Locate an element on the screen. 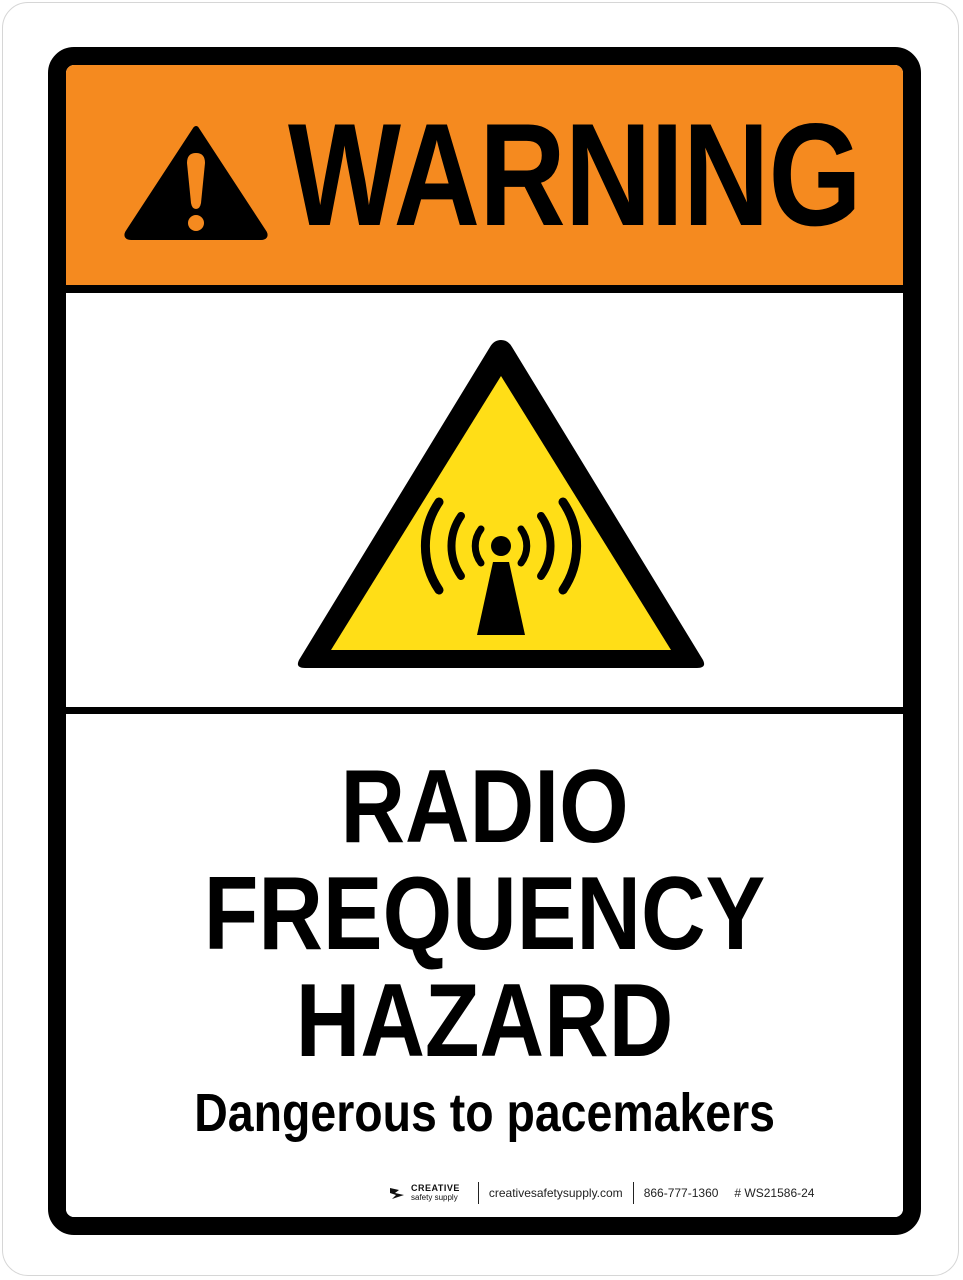 The height and width of the screenshot is (1280, 963). warning-triangle-icon is located at coordinates (196, 183).